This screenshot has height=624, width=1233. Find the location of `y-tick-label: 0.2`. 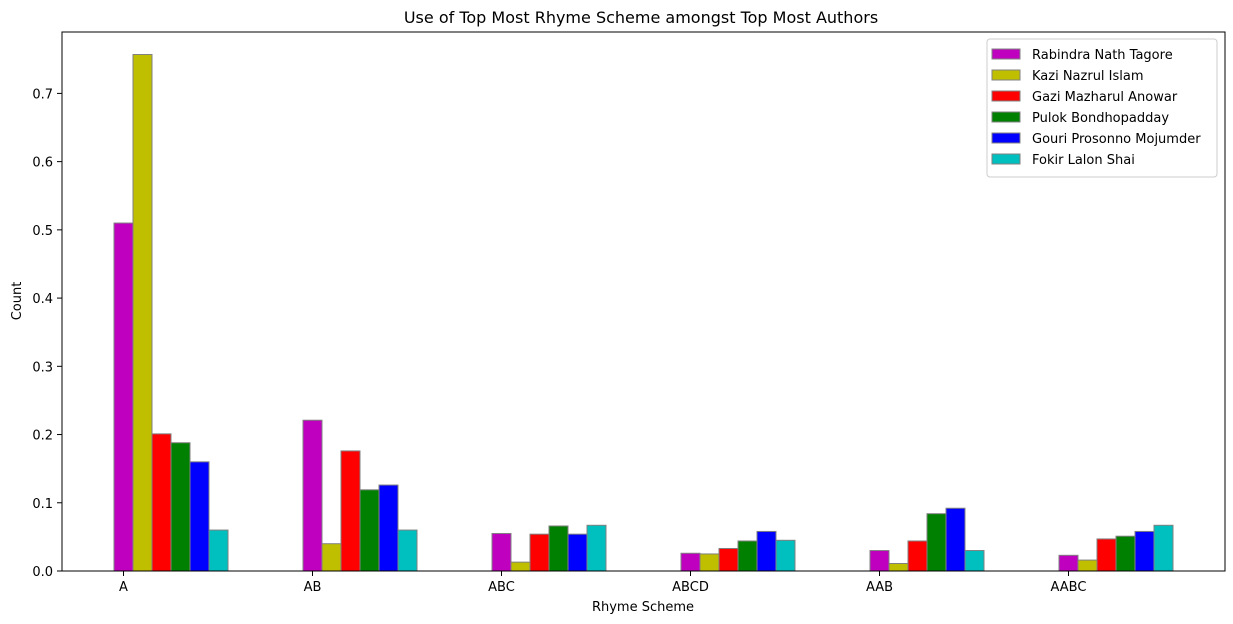

y-tick-label: 0.2 is located at coordinates (42, 436).